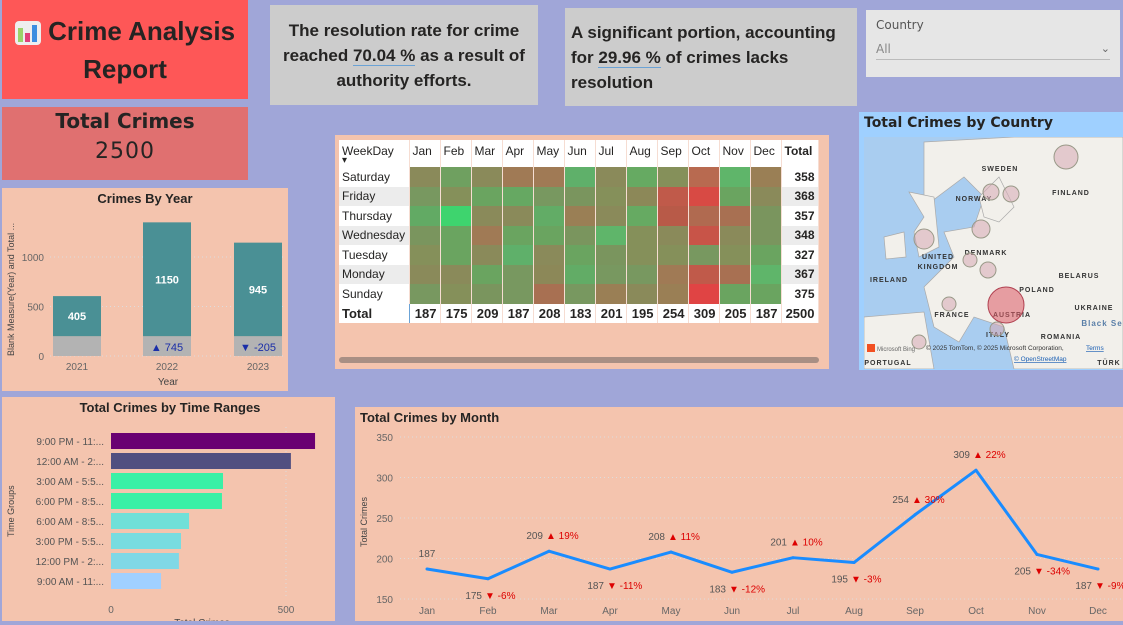 The height and width of the screenshot is (625, 1123). Describe the element at coordinates (656, 537) in the screenshot. I see `data-label: 208` at that location.